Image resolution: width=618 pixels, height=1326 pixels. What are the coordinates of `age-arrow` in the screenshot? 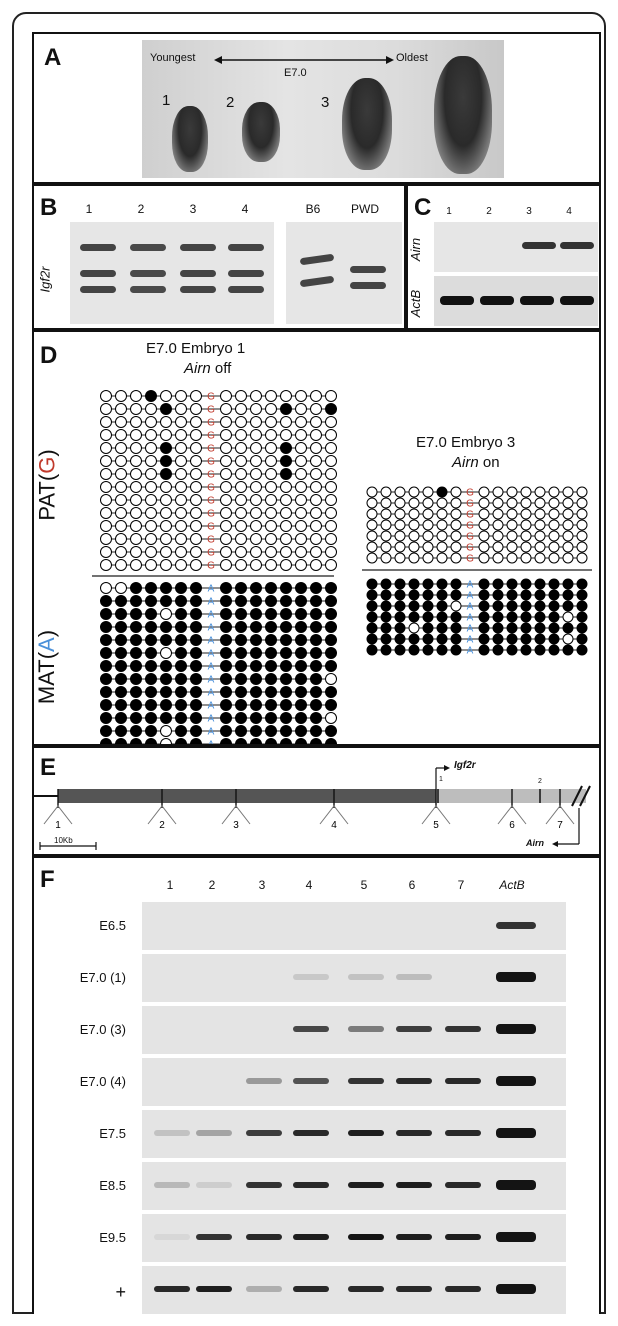 It's located at (304, 60).